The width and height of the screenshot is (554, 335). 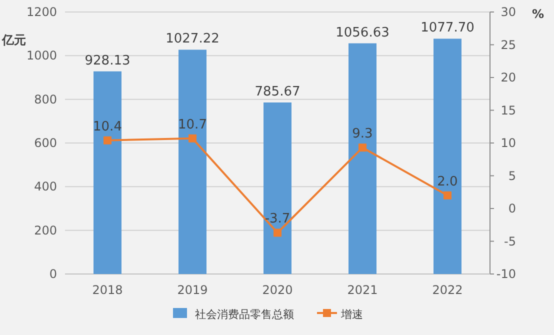 What do you see at coordinates (508, 110) in the screenshot?
I see `y2-tick-label: 15` at bounding box center [508, 110].